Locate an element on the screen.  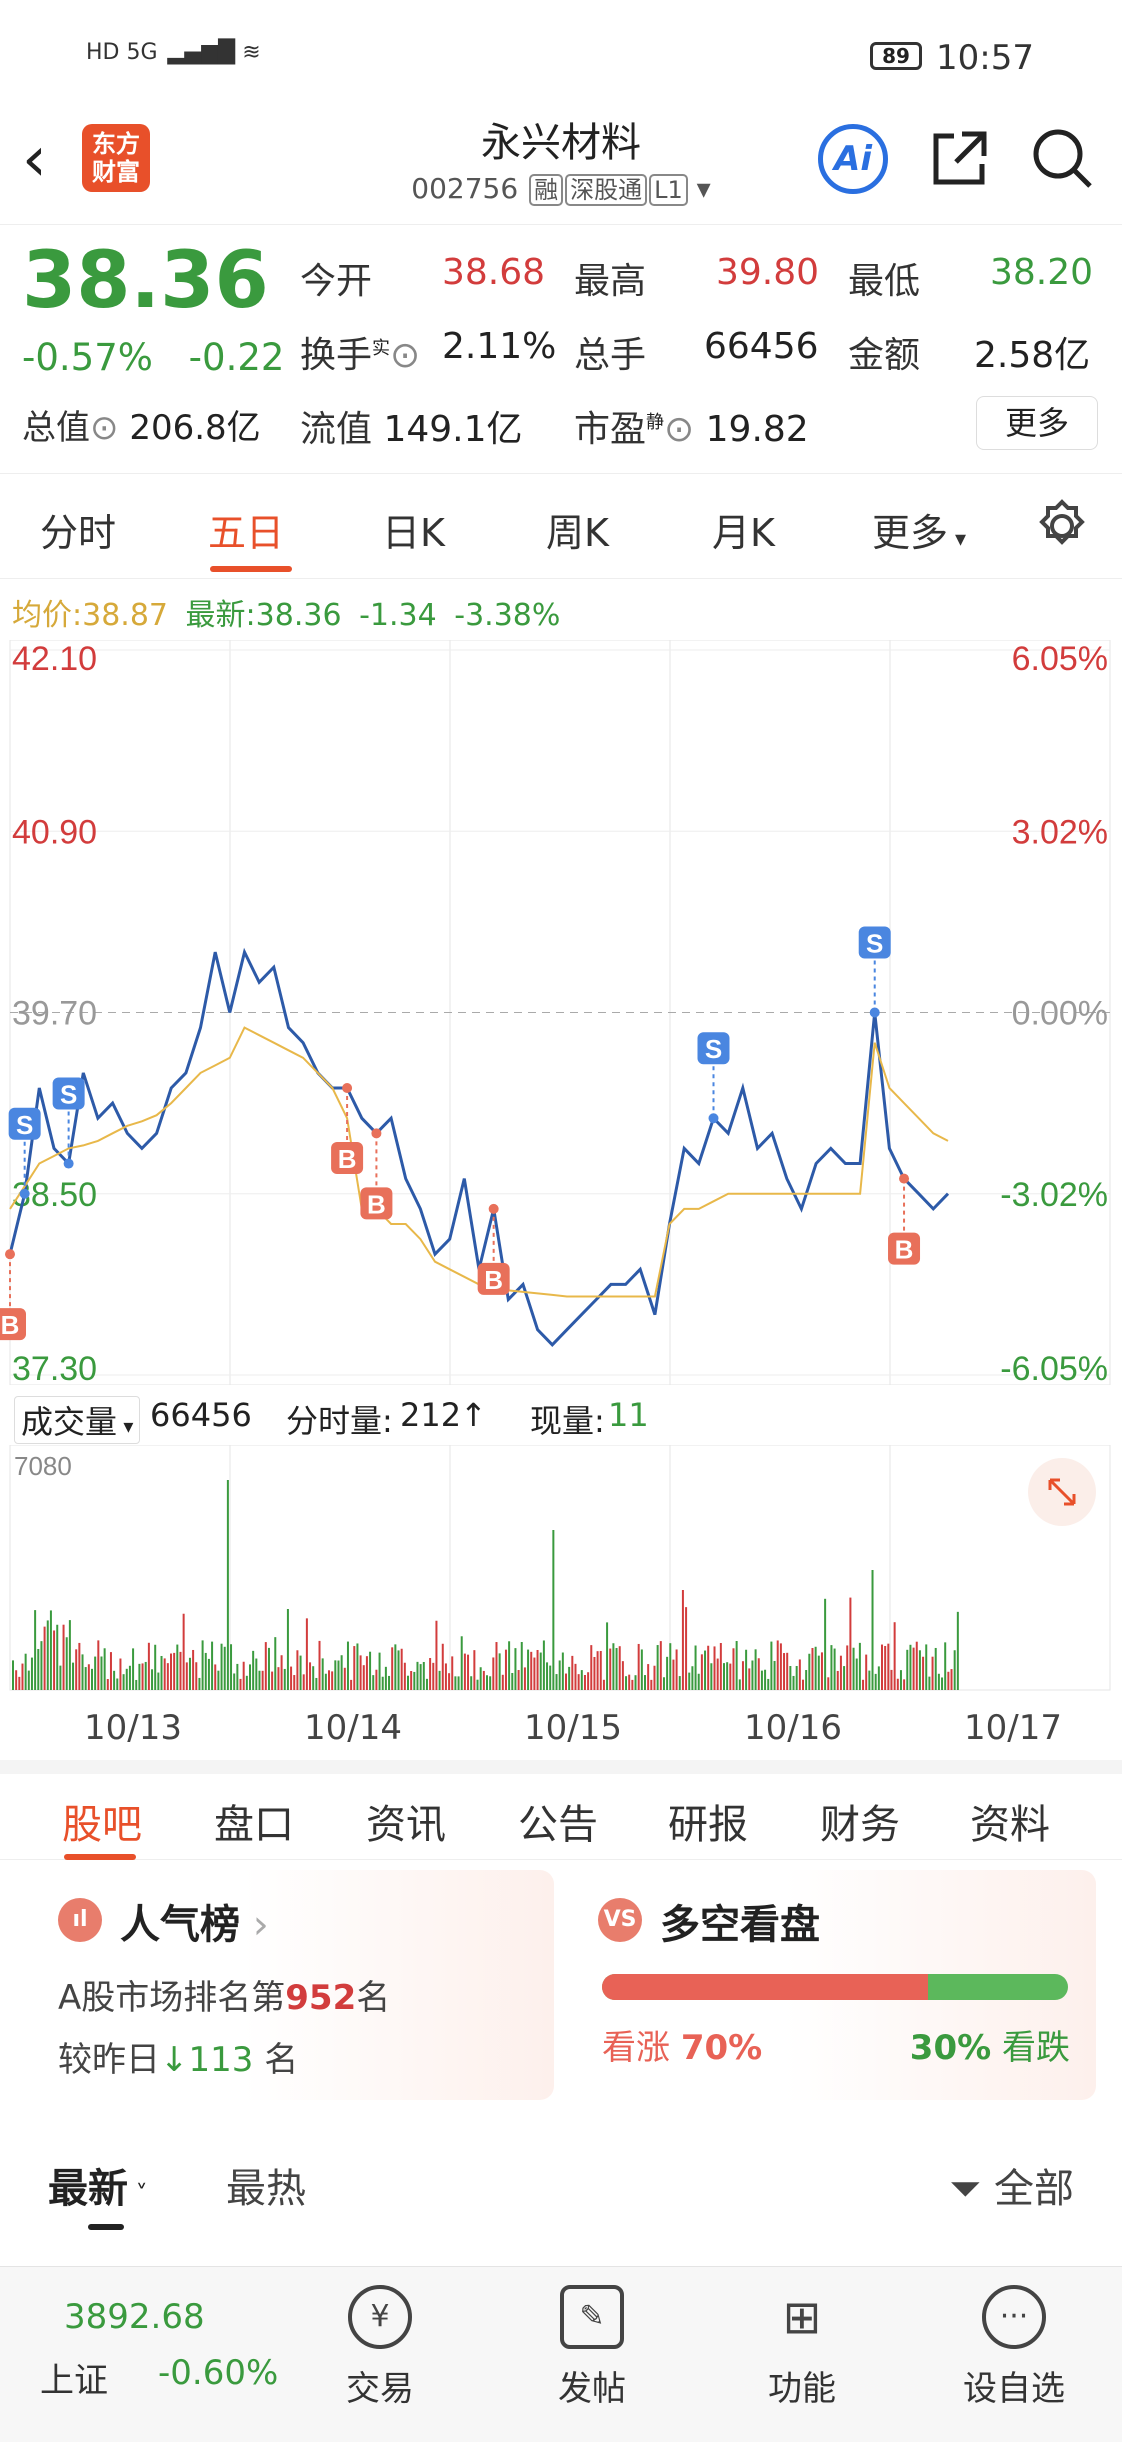
tab-research: 研报 is located at coordinates (708, 1825).